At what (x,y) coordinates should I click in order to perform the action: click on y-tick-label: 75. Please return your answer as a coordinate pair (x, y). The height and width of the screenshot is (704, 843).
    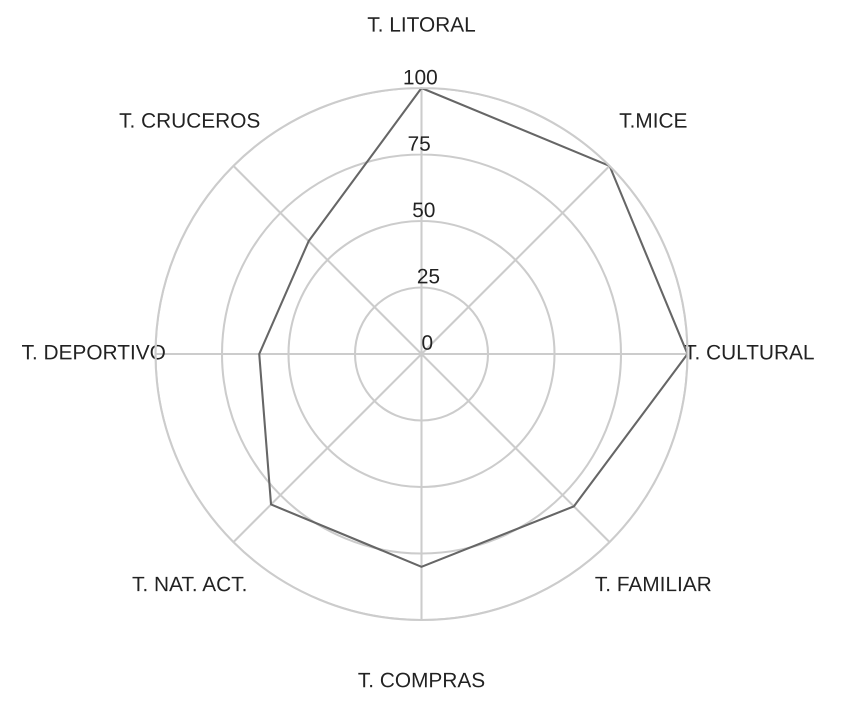
    Looking at the image, I should click on (419, 143).